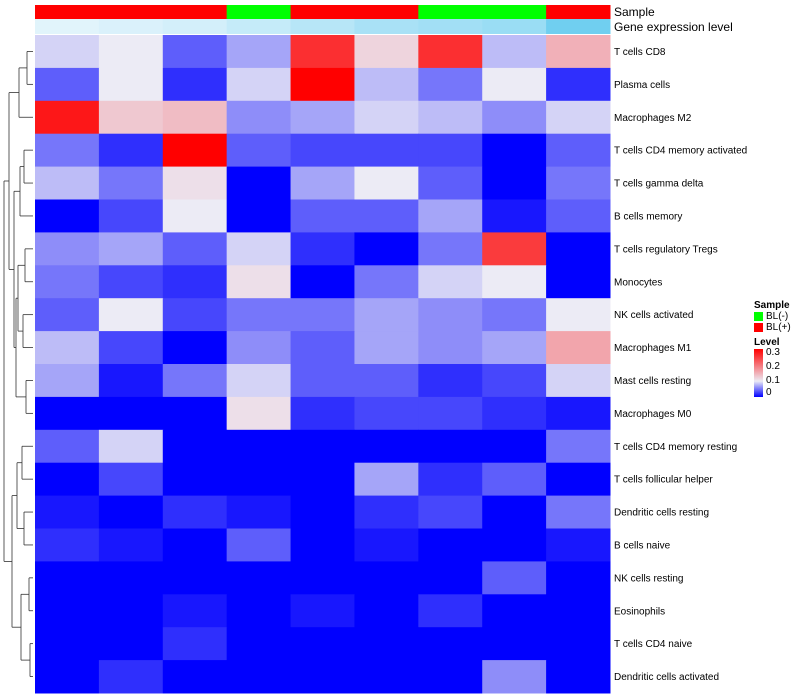 The image size is (800, 700). What do you see at coordinates (673, 27) in the screenshot?
I see `expression-annotation-label: Gene expression level` at bounding box center [673, 27].